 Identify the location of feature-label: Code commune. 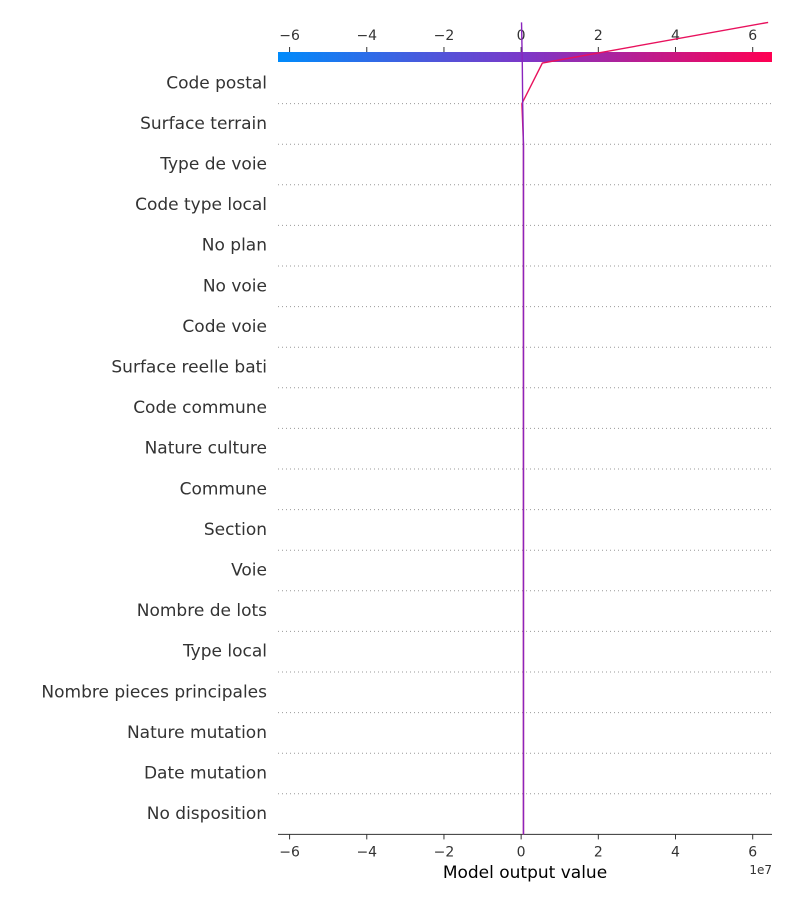
(200, 408).